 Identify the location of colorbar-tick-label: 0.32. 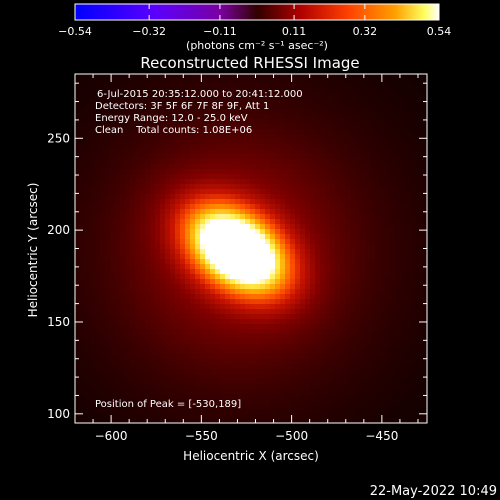
(365, 31).